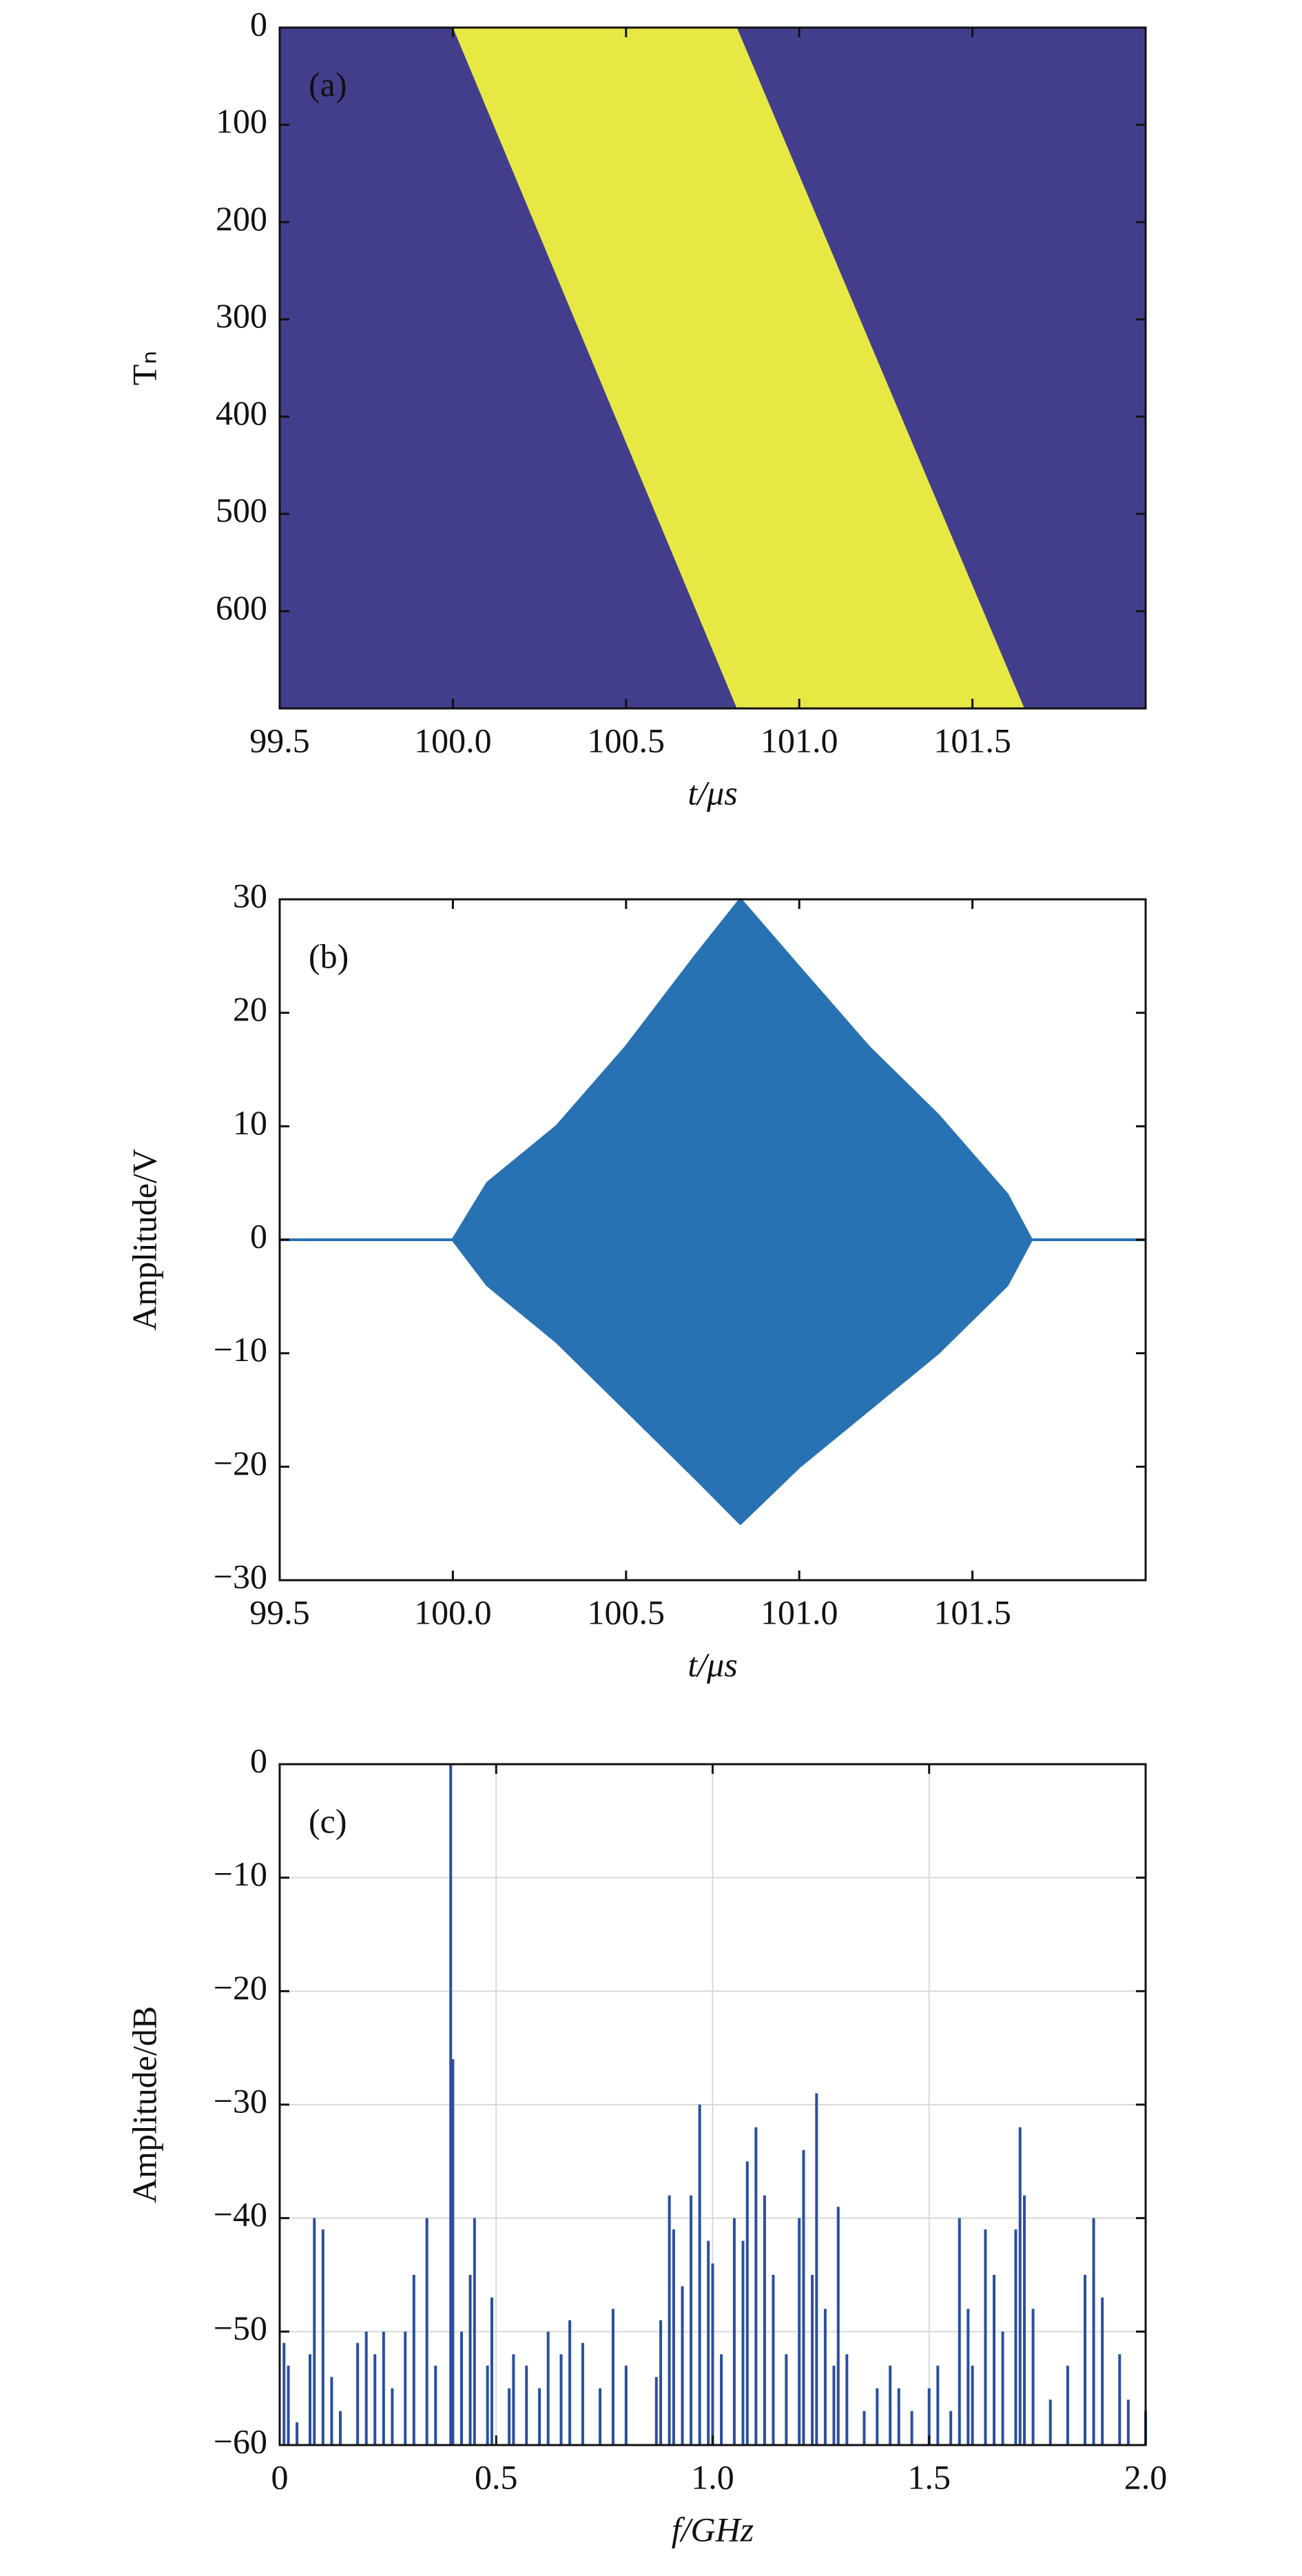  I want to click on y-tick-label: −40, so click(240, 2214).